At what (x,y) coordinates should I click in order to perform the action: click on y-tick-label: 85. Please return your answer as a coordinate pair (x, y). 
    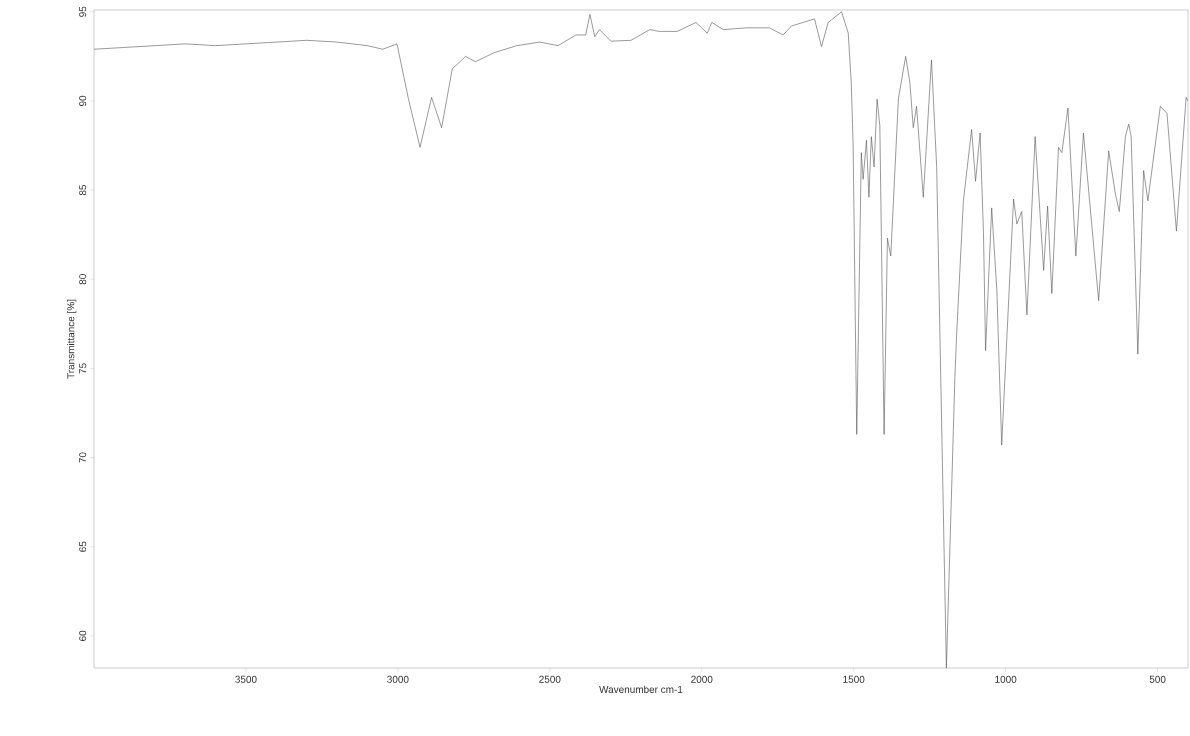
    Looking at the image, I should click on (83, 190).